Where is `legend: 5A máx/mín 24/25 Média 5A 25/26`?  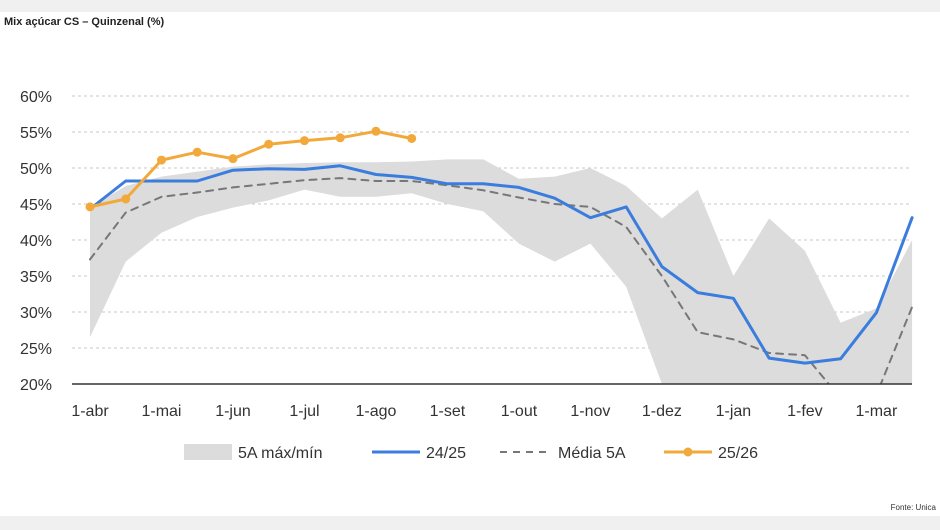
legend: 5A máx/mín 24/25 Média 5A 25/26 is located at coordinates (471, 453).